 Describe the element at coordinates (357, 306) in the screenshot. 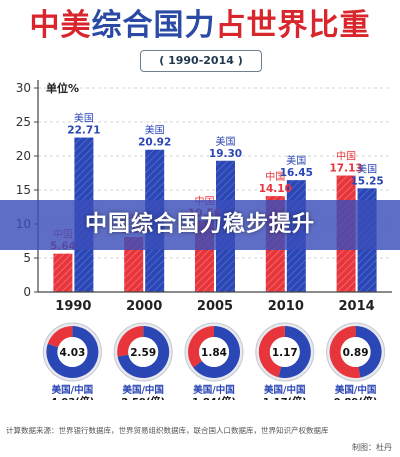

I see `x-tick-label: 2014` at that location.